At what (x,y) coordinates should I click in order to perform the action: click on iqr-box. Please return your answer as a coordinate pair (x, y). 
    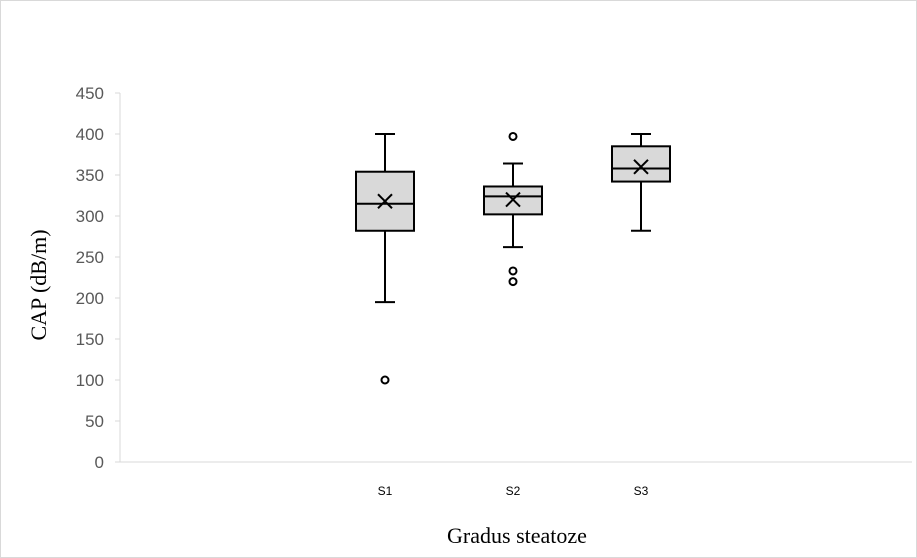
    Looking at the image, I should click on (641, 164).